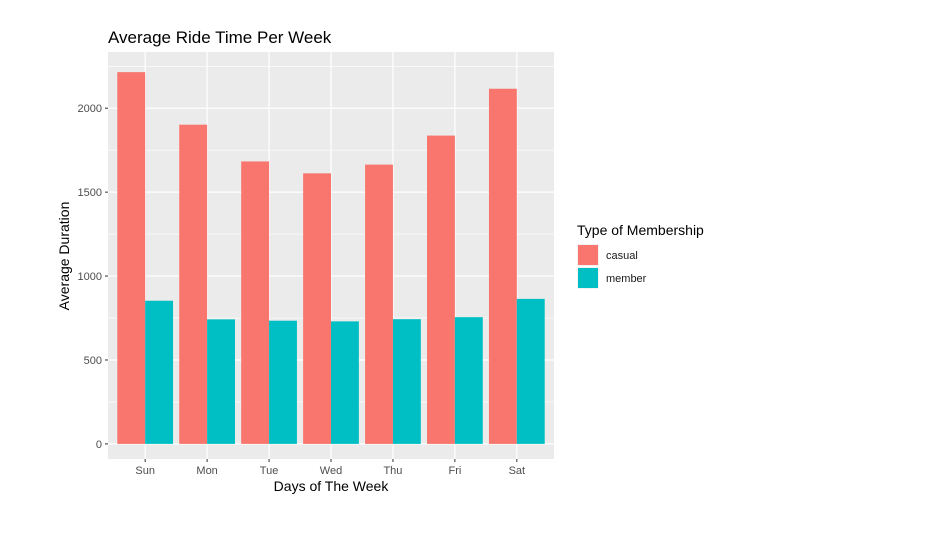 The image size is (950, 535). Describe the element at coordinates (622, 256) in the screenshot. I see `legend-label-casual: casual` at that location.